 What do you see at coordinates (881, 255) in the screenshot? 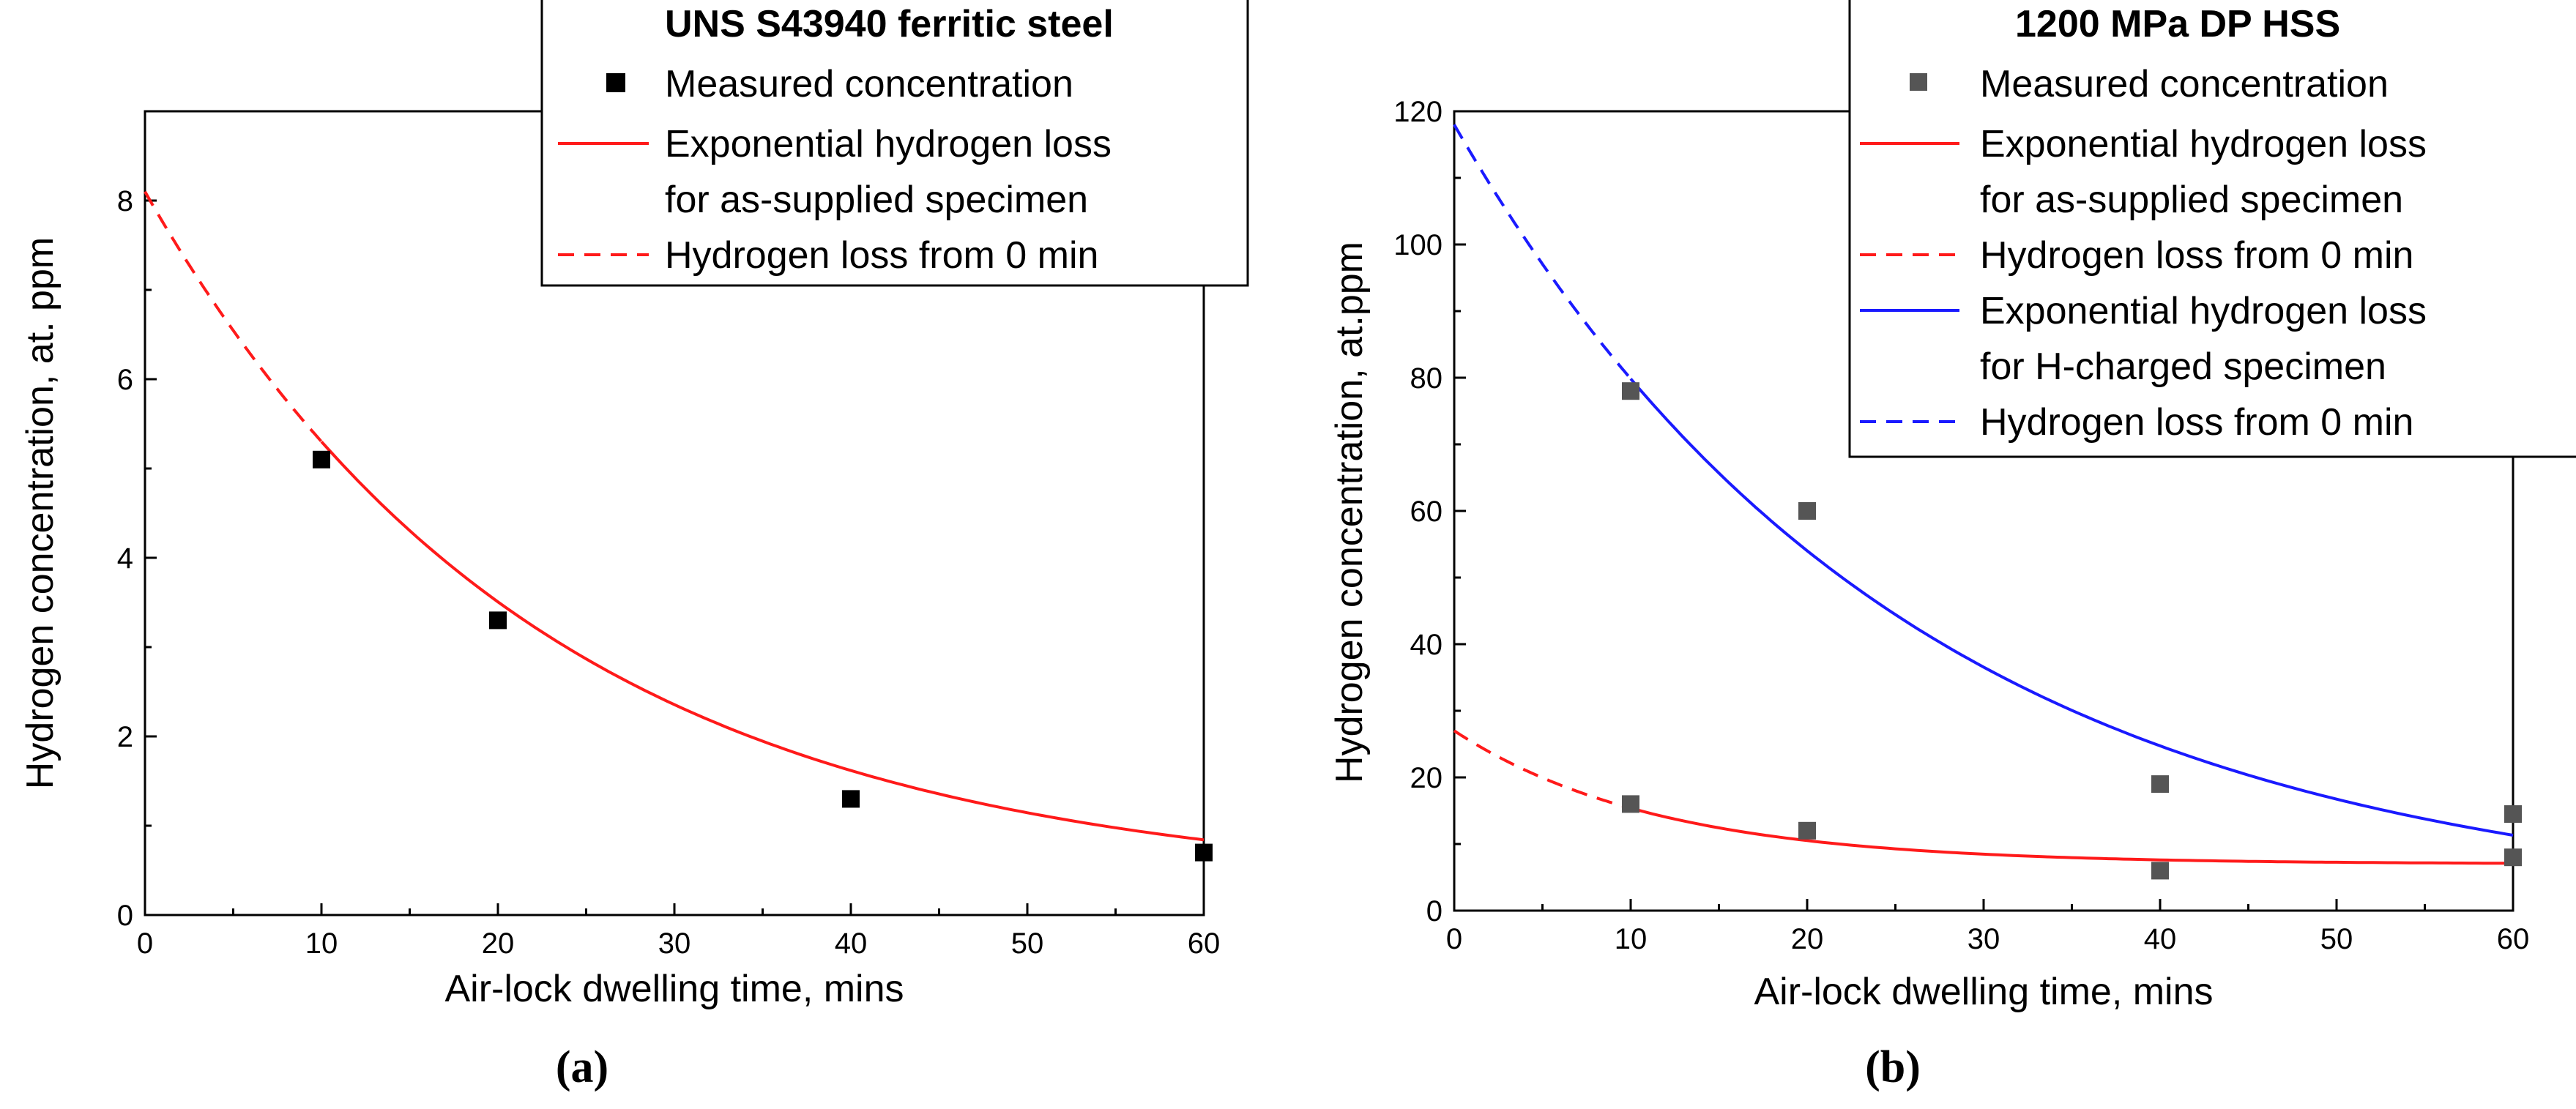
I see `panel-a-legend-entry-from0: Hydrogen loss from 0 min` at bounding box center [881, 255].